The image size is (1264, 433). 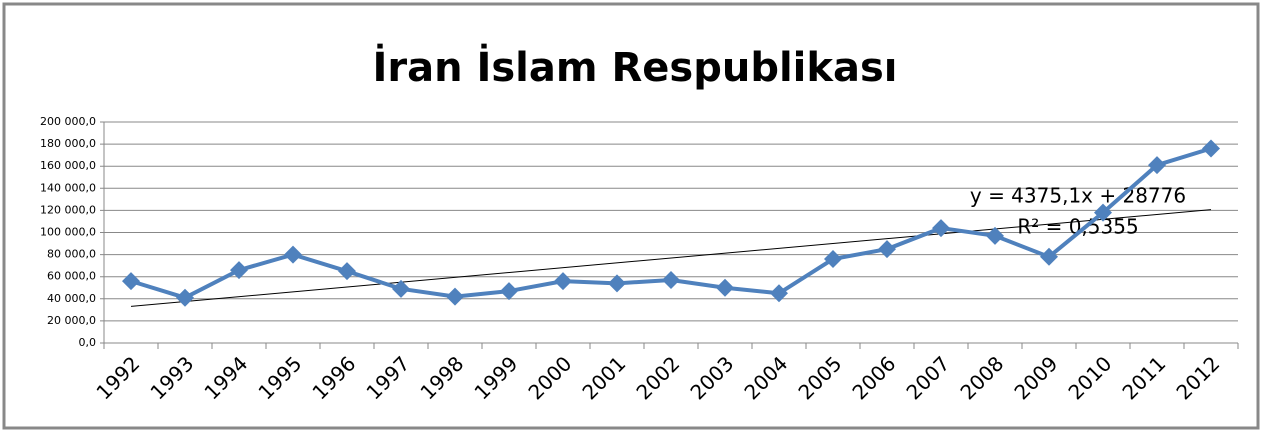 What do you see at coordinates (68, 121) in the screenshot?
I see `y-tick-label: 200 000,0` at bounding box center [68, 121].